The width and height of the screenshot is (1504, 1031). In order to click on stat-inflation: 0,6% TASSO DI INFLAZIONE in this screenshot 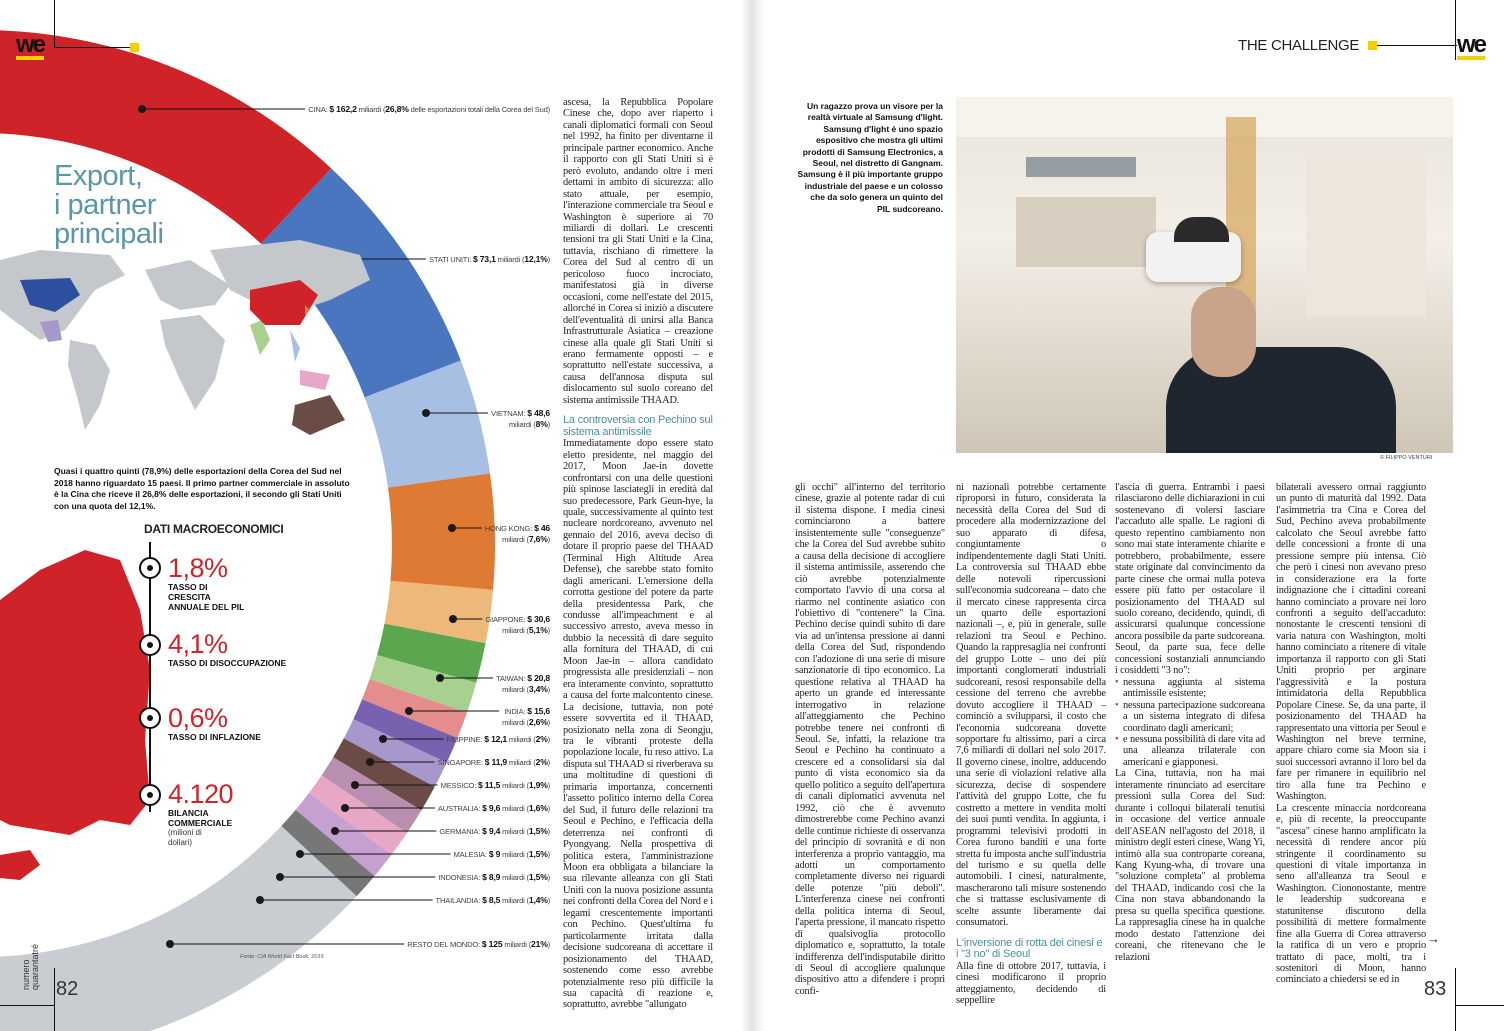, I will do `click(214, 722)`.